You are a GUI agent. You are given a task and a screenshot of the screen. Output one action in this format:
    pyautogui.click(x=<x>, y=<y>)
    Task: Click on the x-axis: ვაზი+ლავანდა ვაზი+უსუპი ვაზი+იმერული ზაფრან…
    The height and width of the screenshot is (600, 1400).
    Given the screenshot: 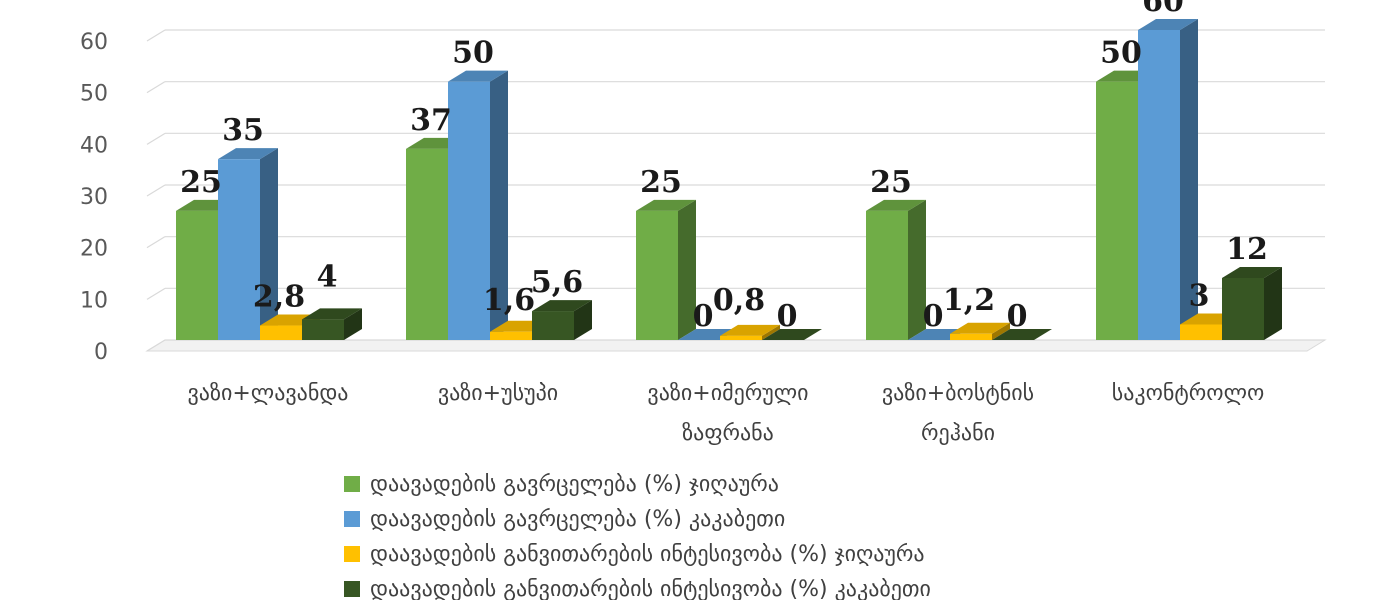 What is the action you would take?
    pyautogui.click(x=726, y=413)
    